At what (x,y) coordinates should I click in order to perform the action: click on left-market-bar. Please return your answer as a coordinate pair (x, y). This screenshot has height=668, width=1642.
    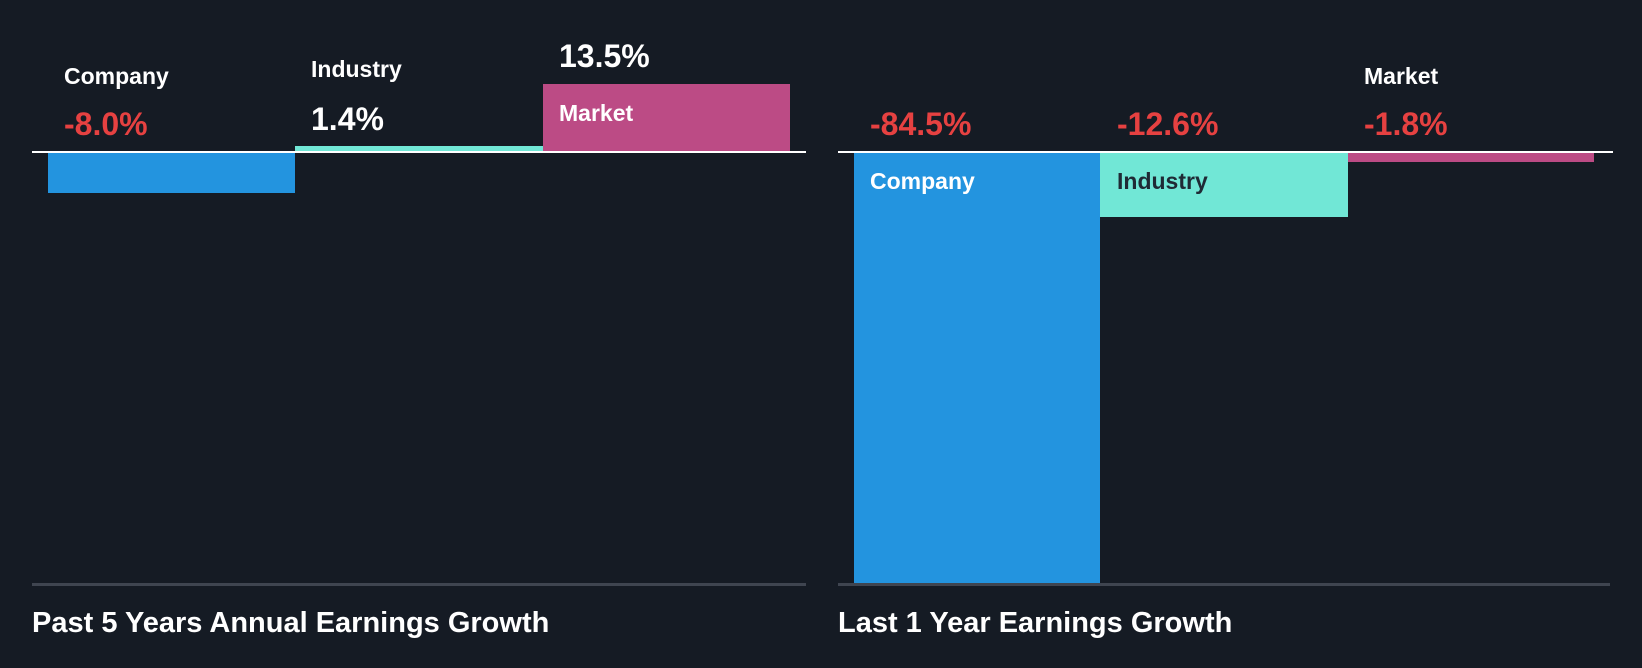
    Looking at the image, I should click on (666, 118).